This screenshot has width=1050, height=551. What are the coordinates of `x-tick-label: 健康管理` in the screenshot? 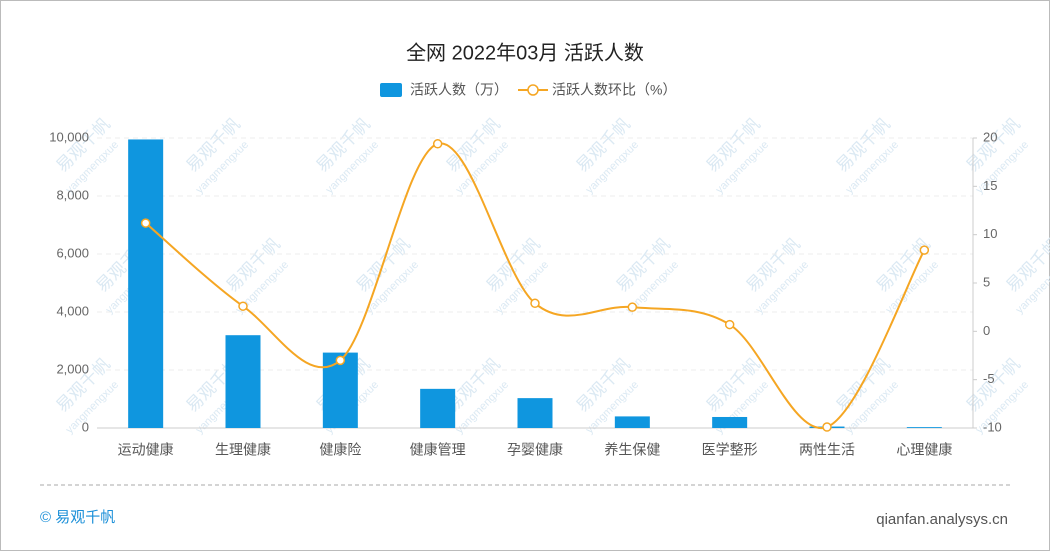 It's located at (438, 450).